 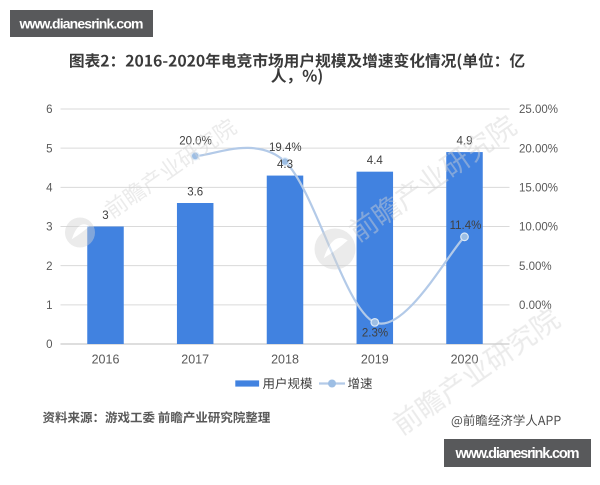 What do you see at coordinates (375, 333) in the screenshot?
I see `svg-text: 2.3%` at bounding box center [375, 333].